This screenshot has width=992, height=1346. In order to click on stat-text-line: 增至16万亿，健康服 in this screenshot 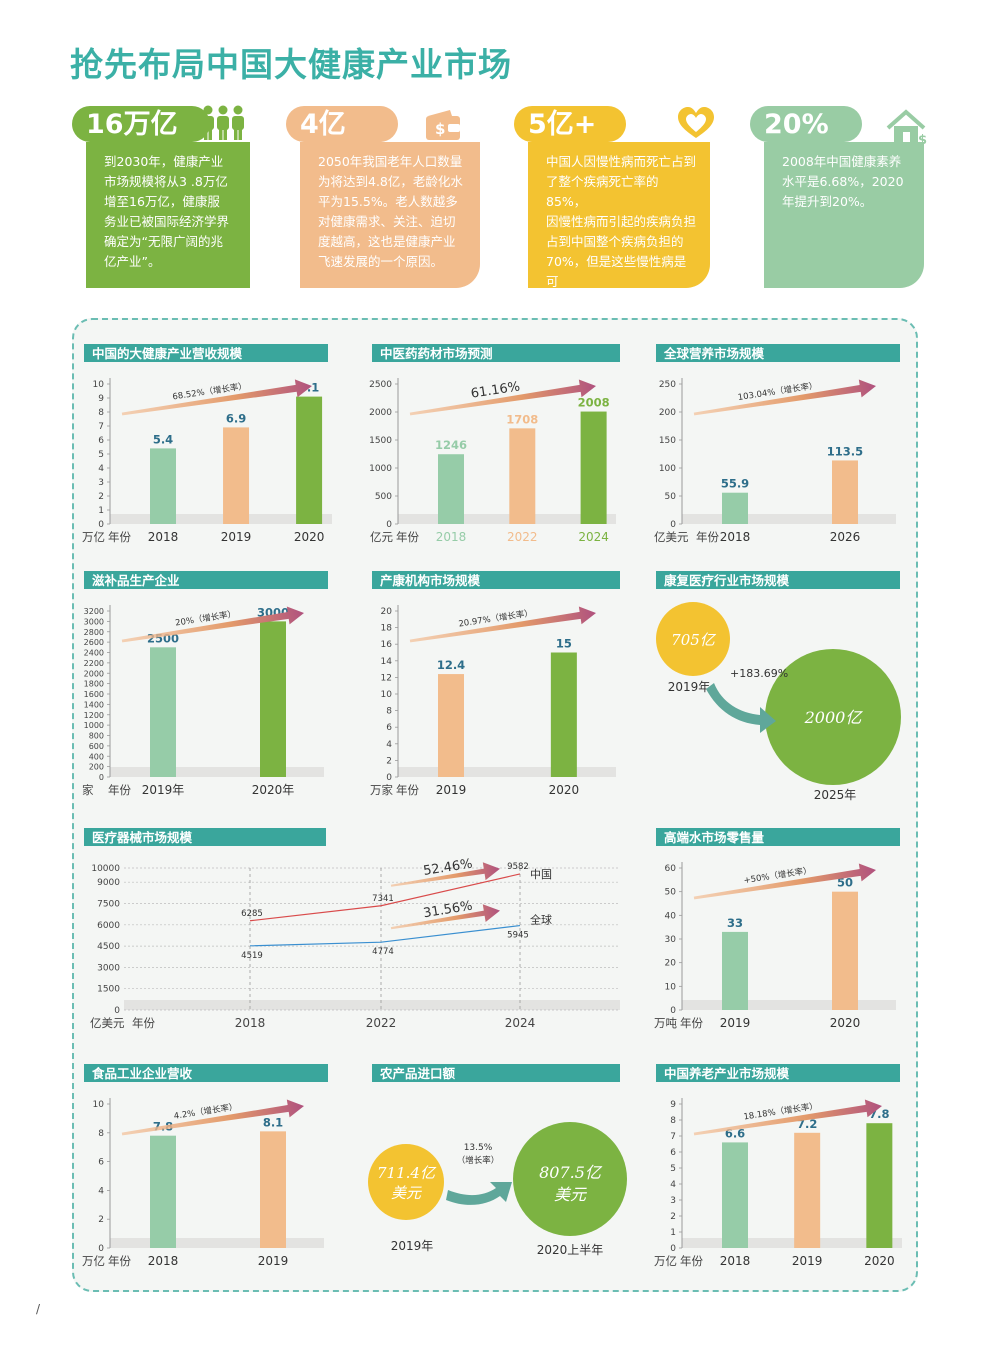, I will do `click(162, 201)`.